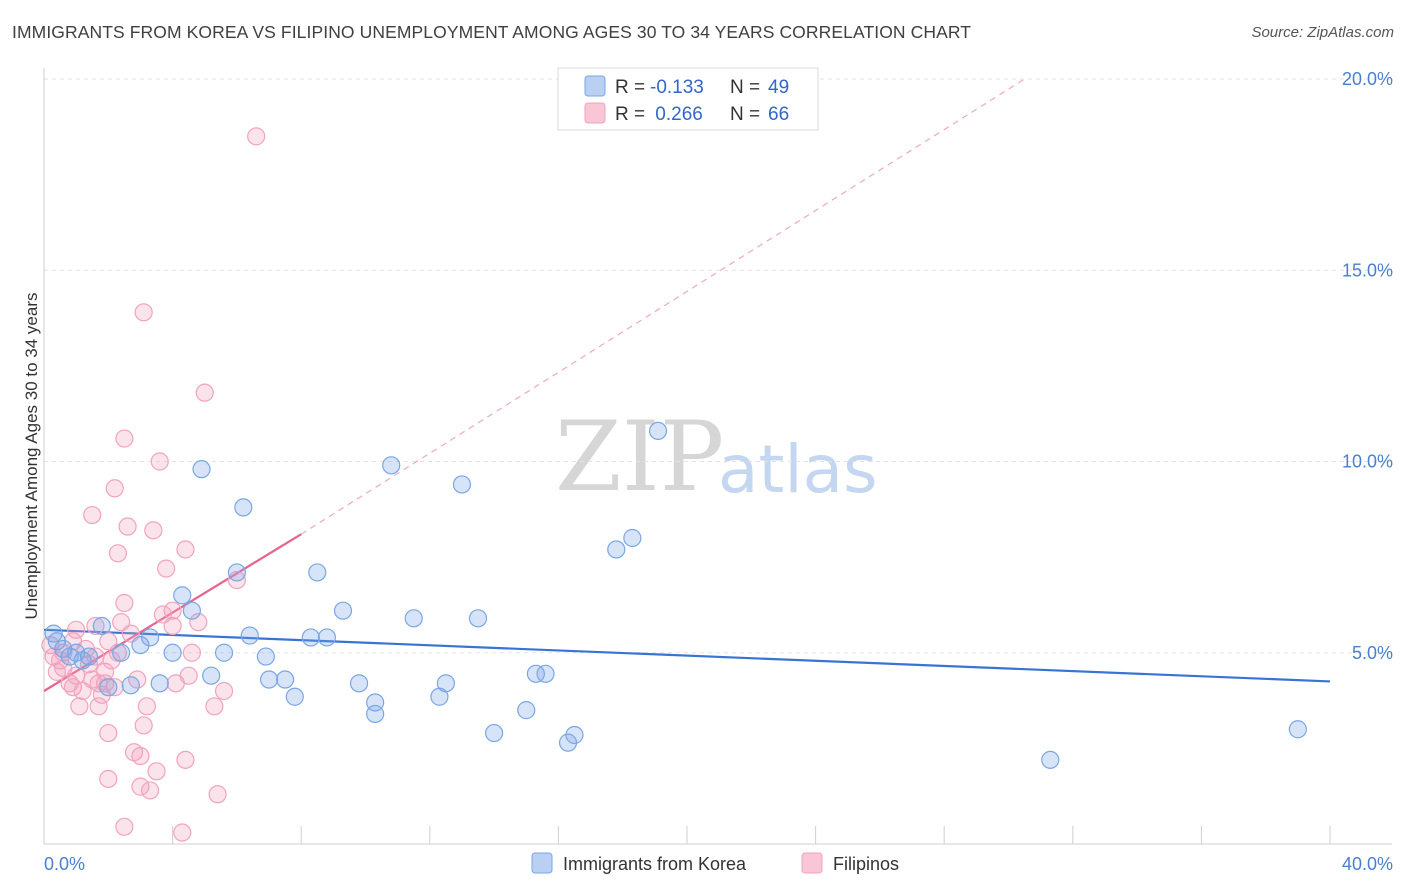  What do you see at coordinates (655, 864) in the screenshot?
I see `bottom-legend-label-korea: Immigrants from Korea` at bounding box center [655, 864].